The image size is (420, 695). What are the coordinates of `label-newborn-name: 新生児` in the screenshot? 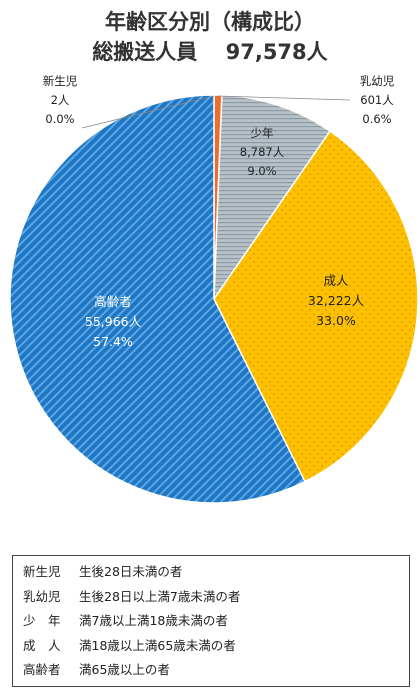 It's located at (60, 81).